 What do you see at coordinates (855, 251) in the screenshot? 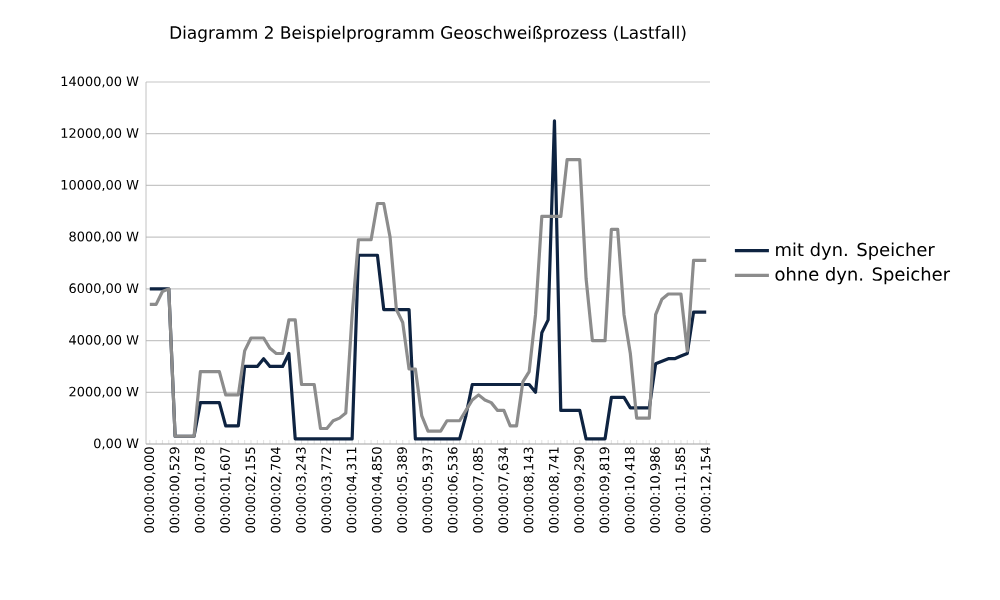
I see `legend-label: mit dyn. Speicher` at bounding box center [855, 251].